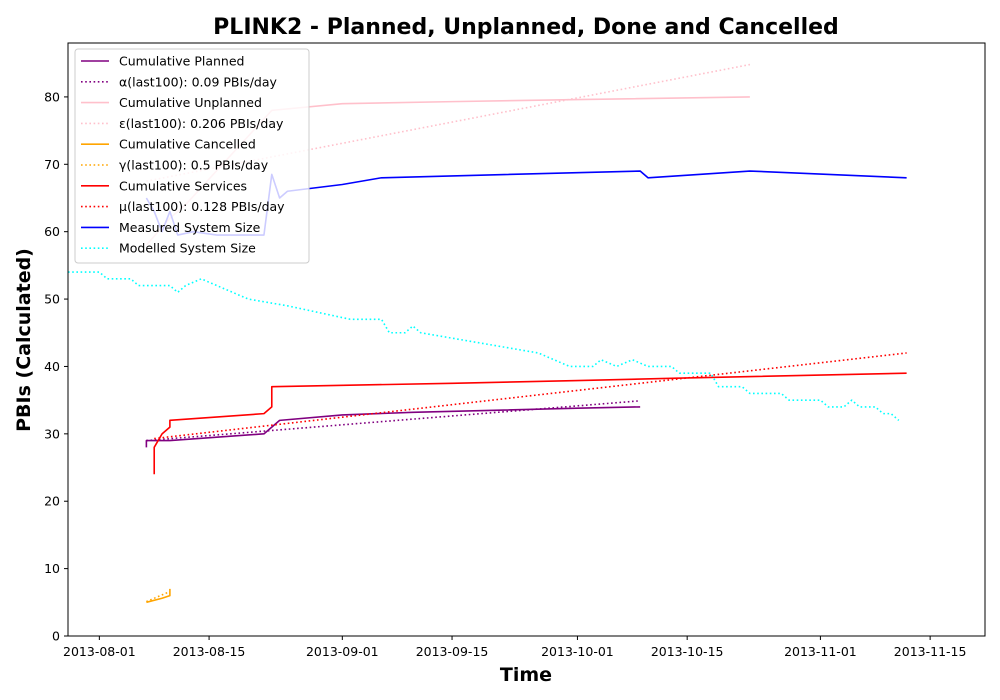 The image size is (1000, 700). I want to click on legend-label: ε(last100): 0.206 PBIs/day, so click(201, 123).